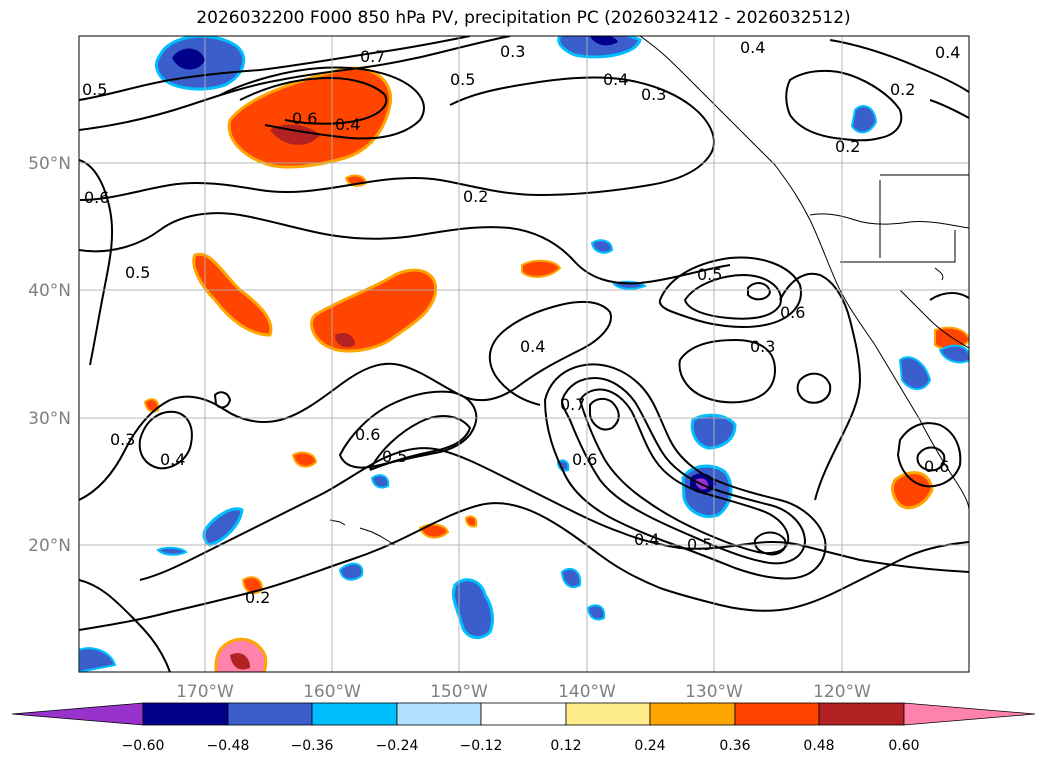 This screenshot has width=1047, height=765. I want to click on latitude-labels: 50°N 40°N 30°N 20°N, so click(49, 355).